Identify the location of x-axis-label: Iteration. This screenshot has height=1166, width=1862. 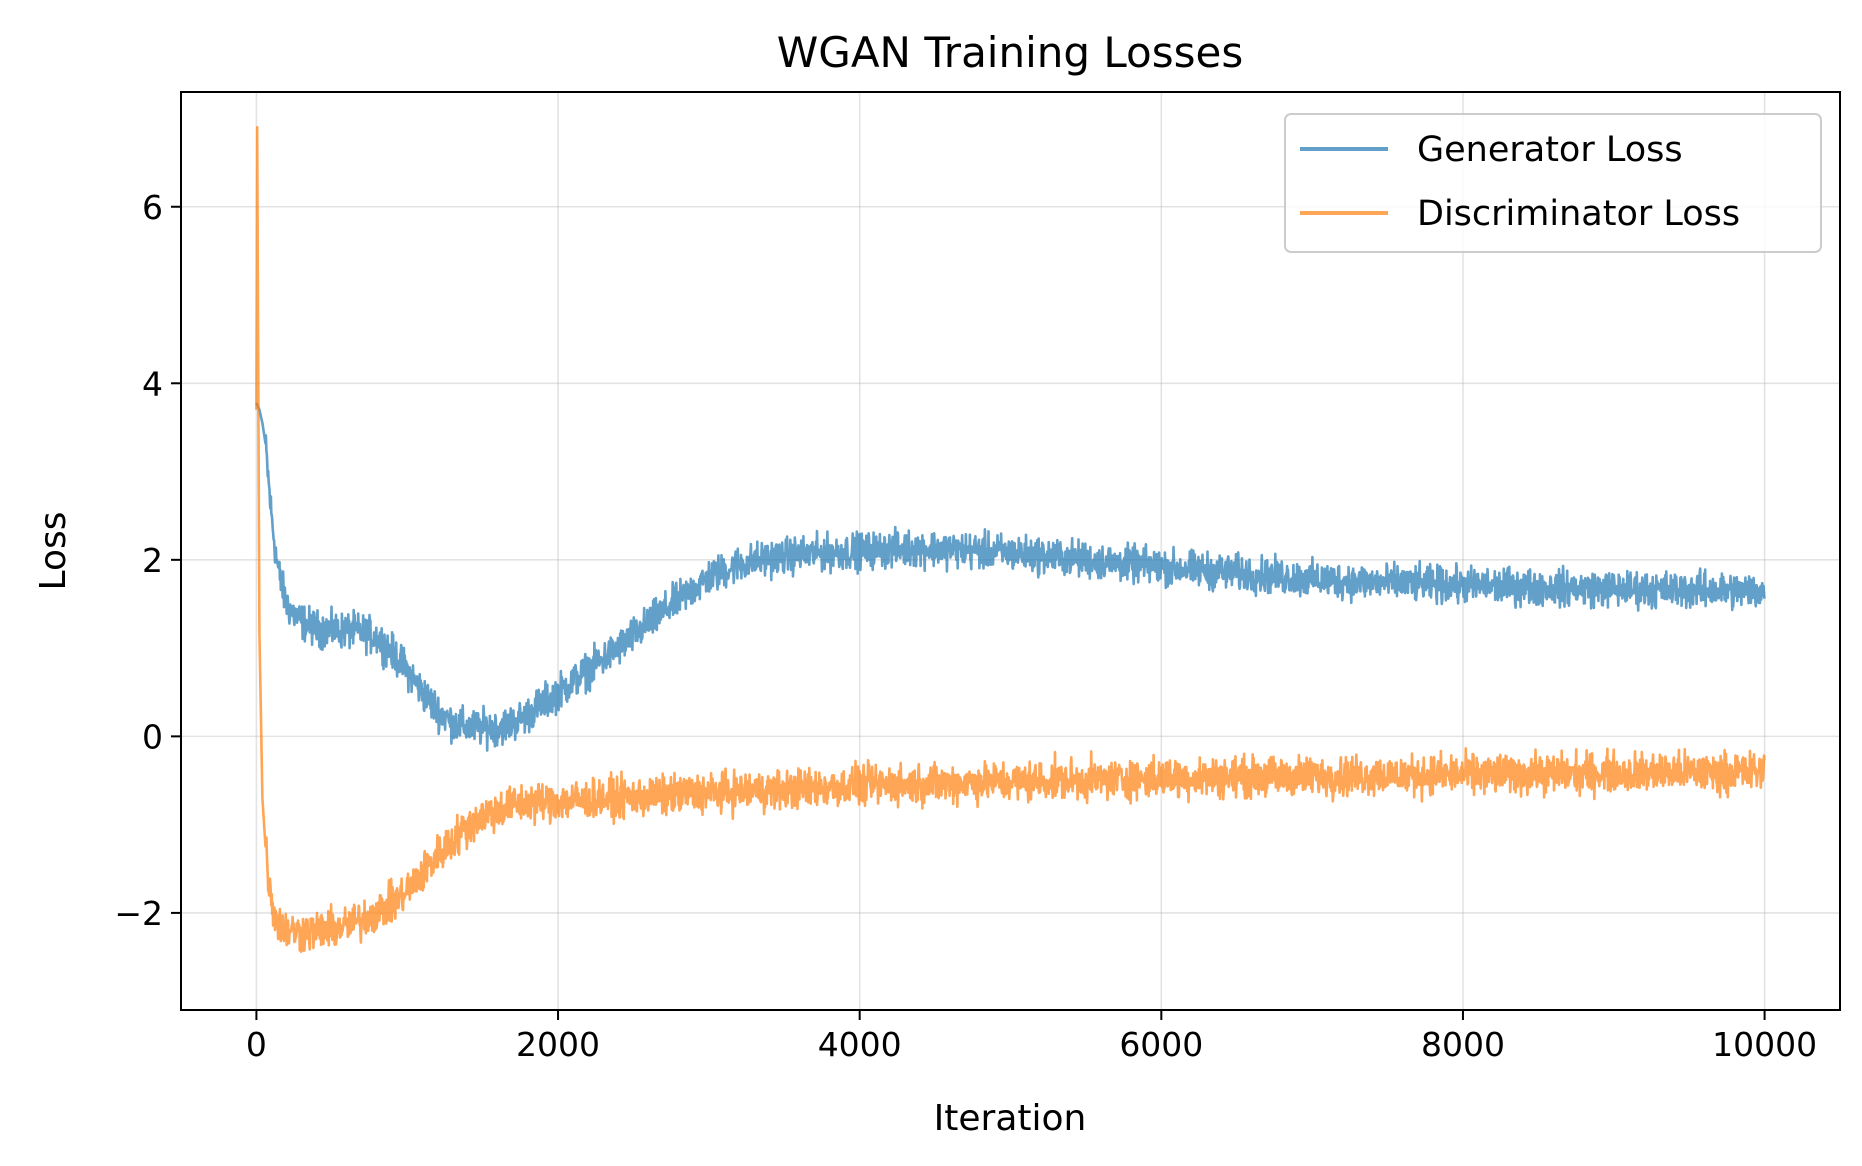
(1010, 1118).